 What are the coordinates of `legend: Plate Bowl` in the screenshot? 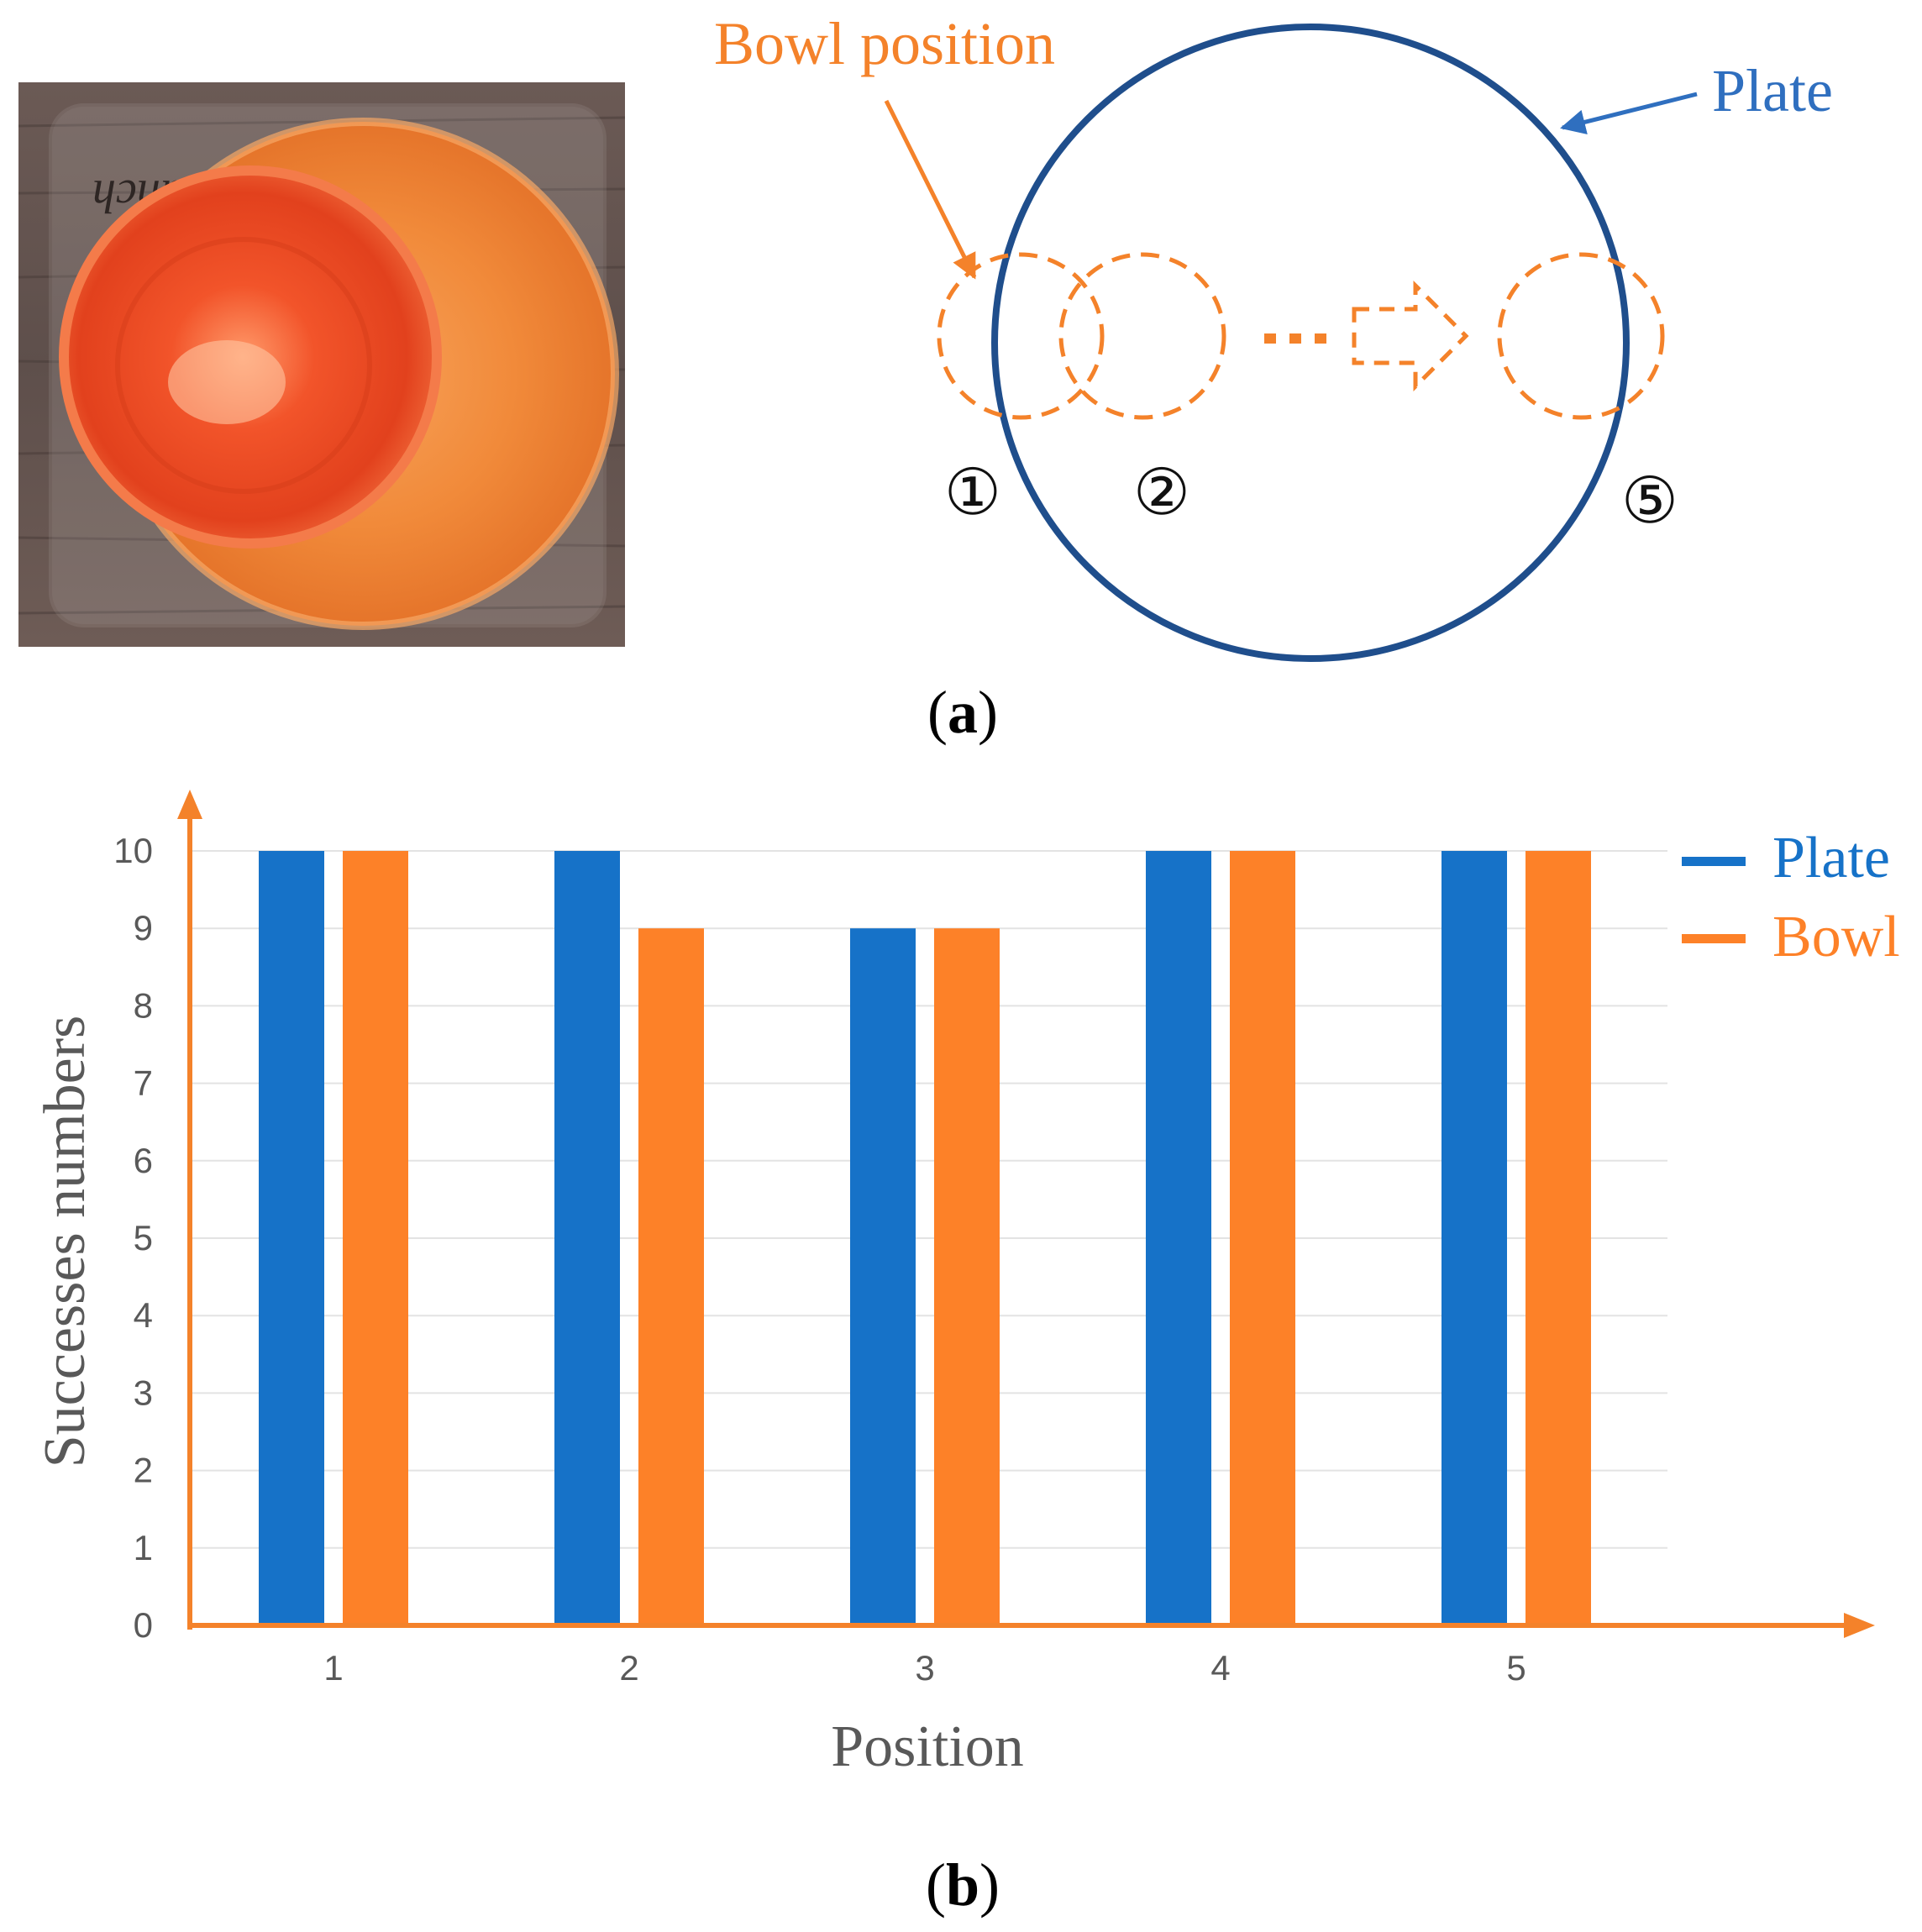 It's located at (1791, 897).